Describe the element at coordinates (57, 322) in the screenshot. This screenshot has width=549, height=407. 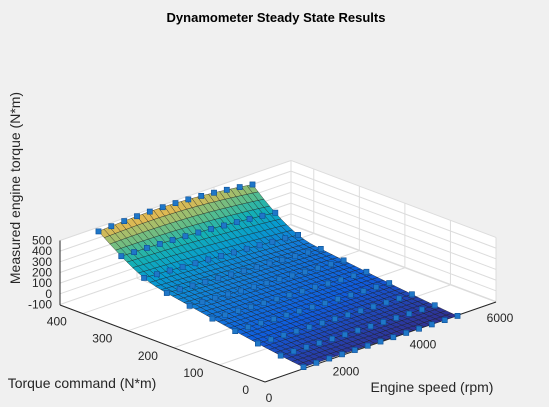
I see `y-tick-label: 400` at that location.